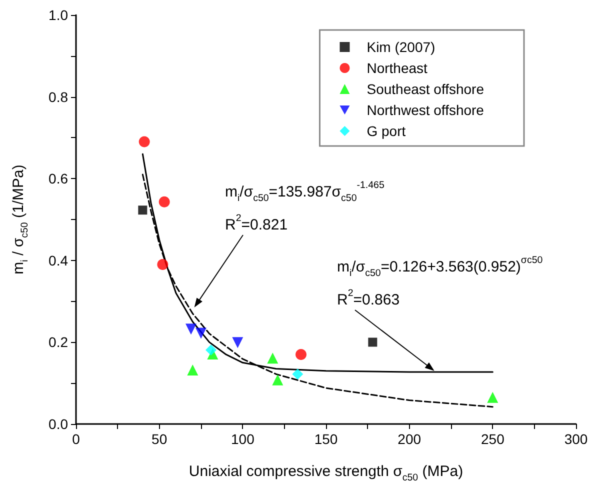 Image resolution: width=604 pixels, height=495 pixels. I want to click on x-tick-label: 300, so click(576, 439).